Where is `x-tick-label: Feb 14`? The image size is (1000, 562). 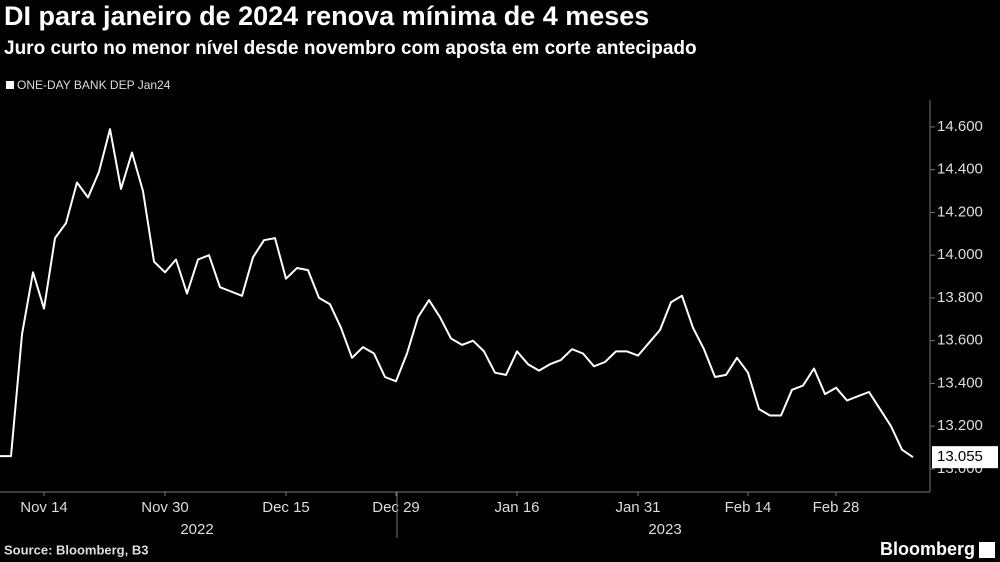 x-tick-label: Feb 14 is located at coordinates (748, 507).